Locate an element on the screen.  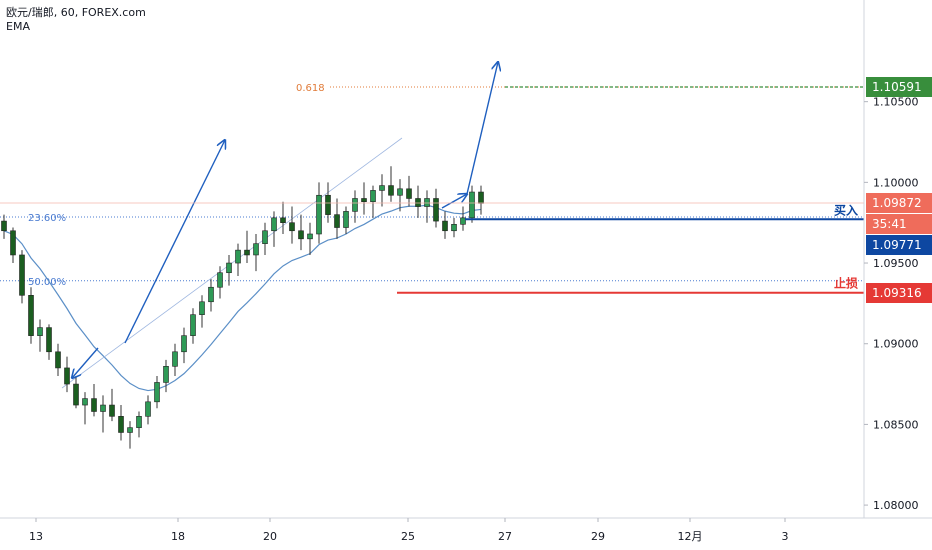
x-tick-label: 3 is located at coordinates (785, 536).